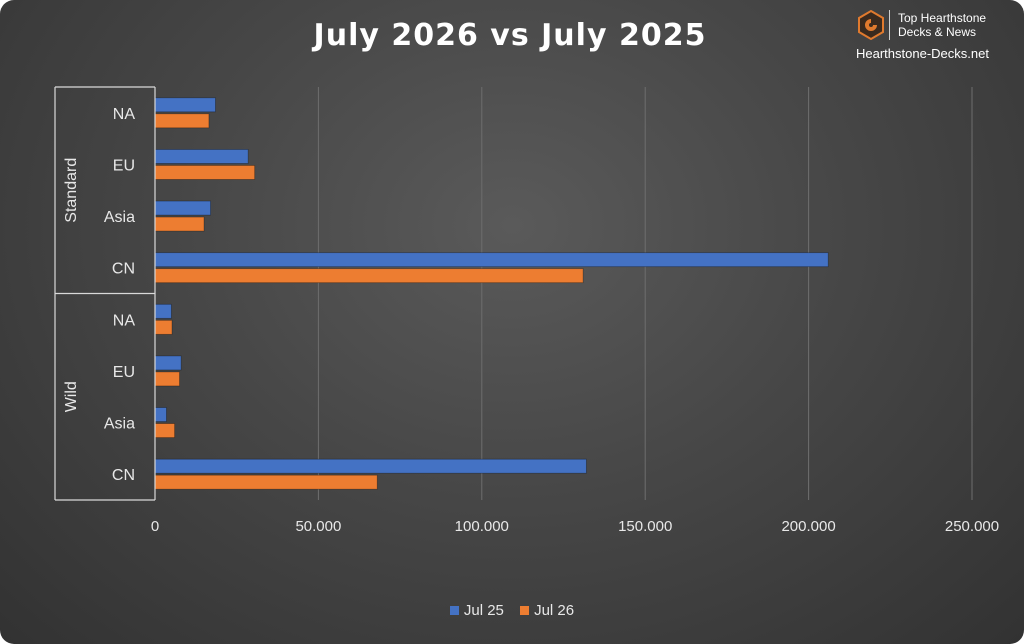 This screenshot has width=1024, height=644. What do you see at coordinates (871, 25) in the screenshot?
I see `hexagon-logo-icon` at bounding box center [871, 25].